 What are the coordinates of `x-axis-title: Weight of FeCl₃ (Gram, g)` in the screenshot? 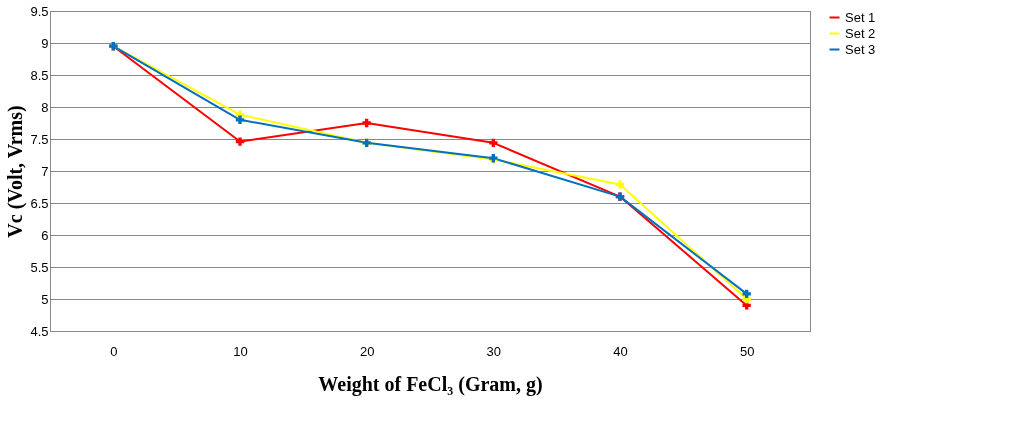 It's located at (430, 384).